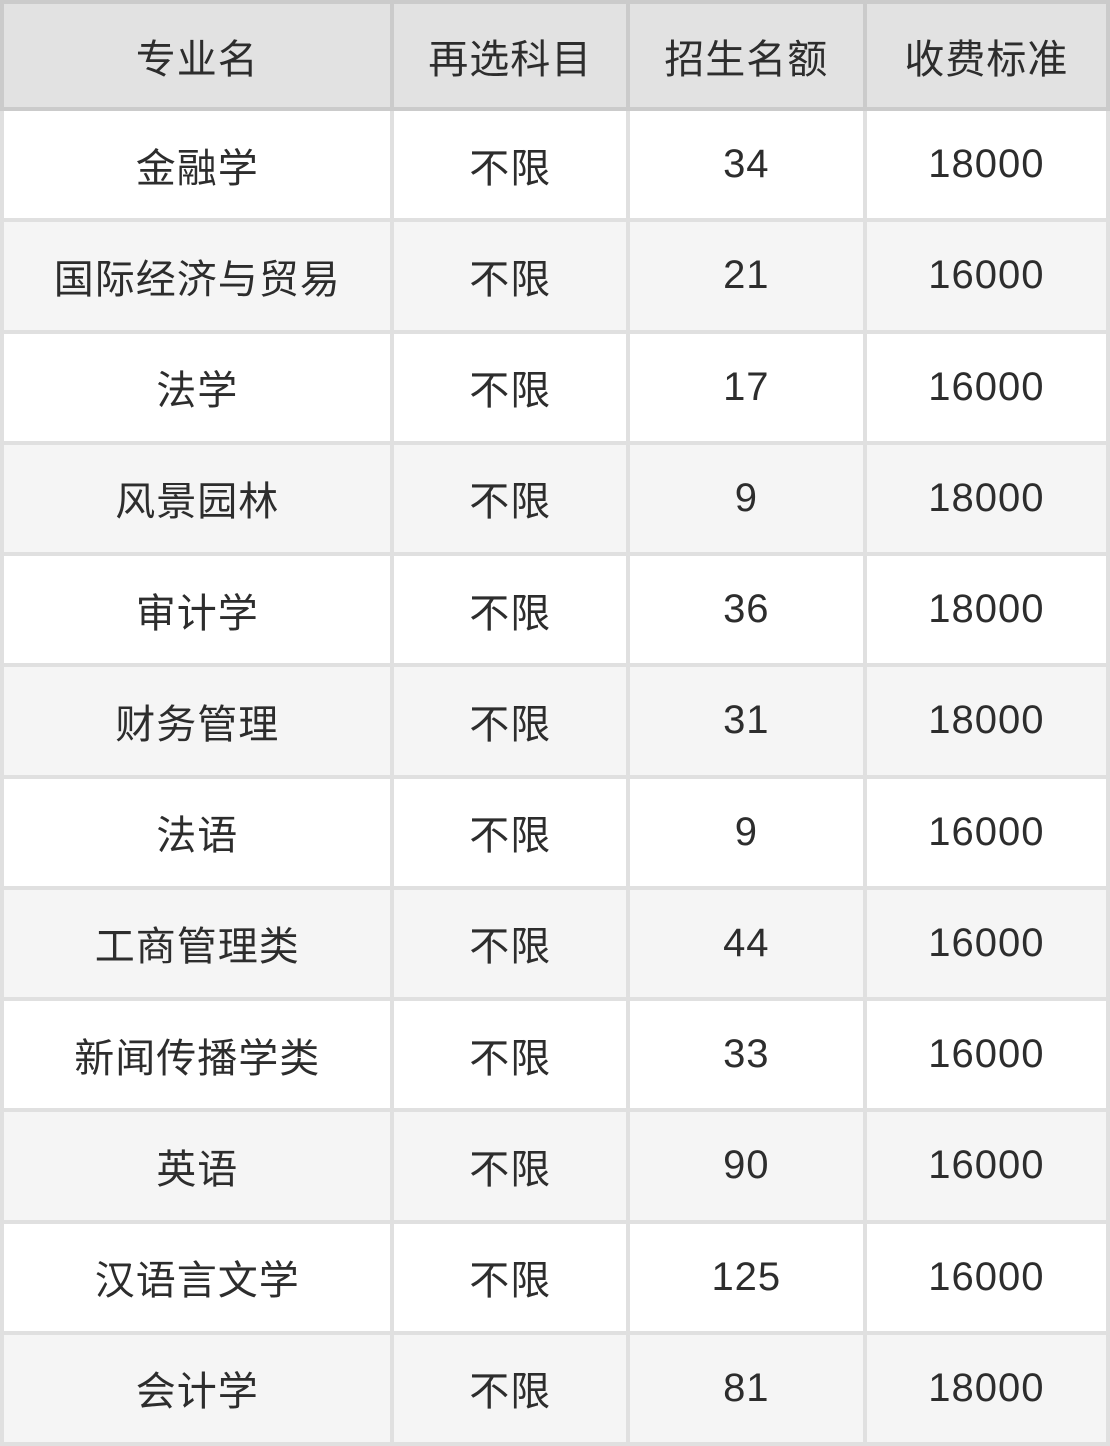 Image resolution: width=1110 pixels, height=1446 pixels. What do you see at coordinates (197, 164) in the screenshot?
I see `major-cell: 金融学` at bounding box center [197, 164].